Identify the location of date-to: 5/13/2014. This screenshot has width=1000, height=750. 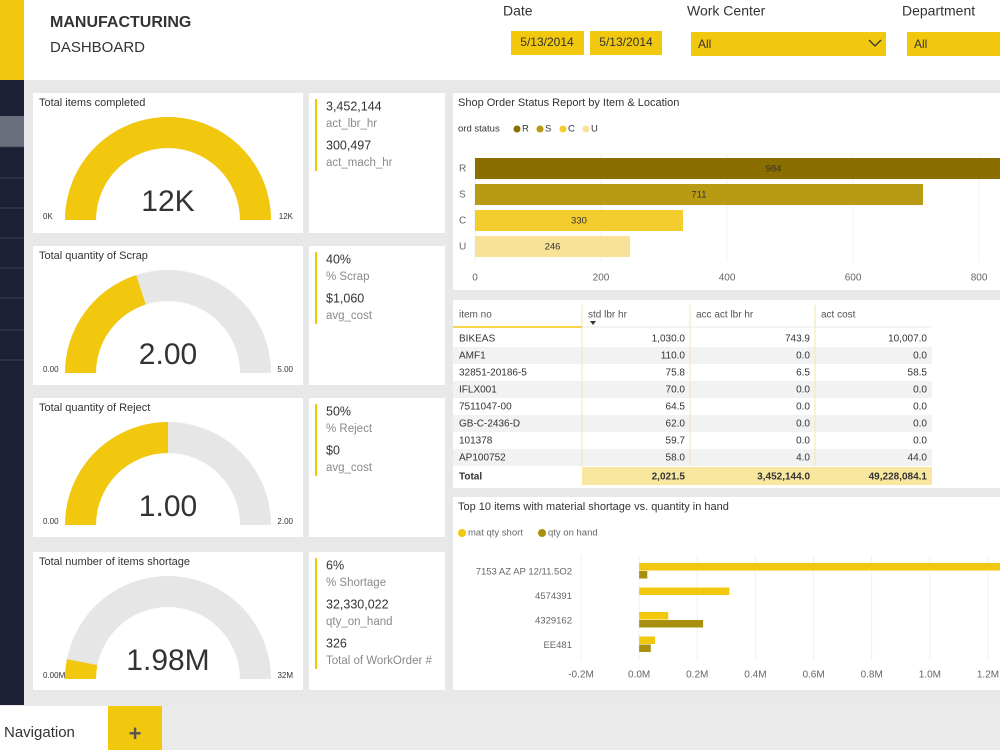
(626, 42).